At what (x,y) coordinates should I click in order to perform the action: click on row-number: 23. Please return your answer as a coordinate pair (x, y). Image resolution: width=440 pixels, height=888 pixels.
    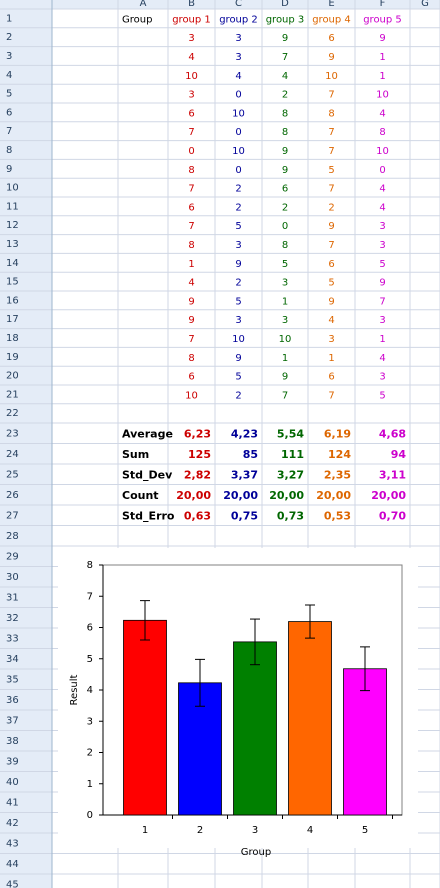
    Looking at the image, I should click on (12, 433).